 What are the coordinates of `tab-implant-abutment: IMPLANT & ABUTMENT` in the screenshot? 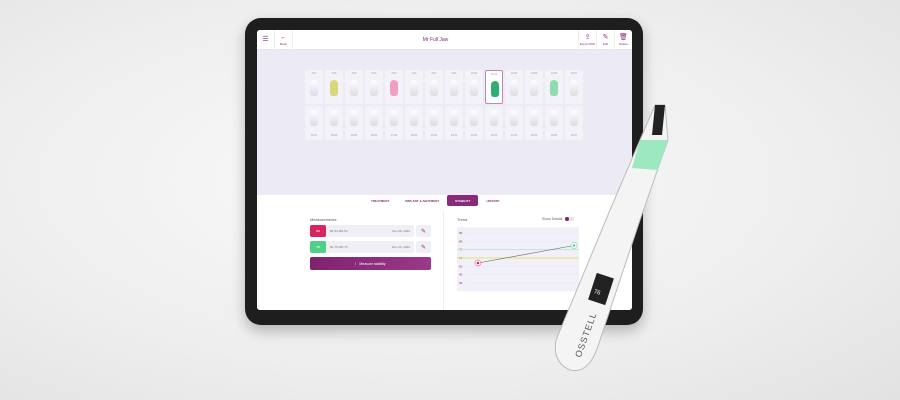 It's located at (422, 200).